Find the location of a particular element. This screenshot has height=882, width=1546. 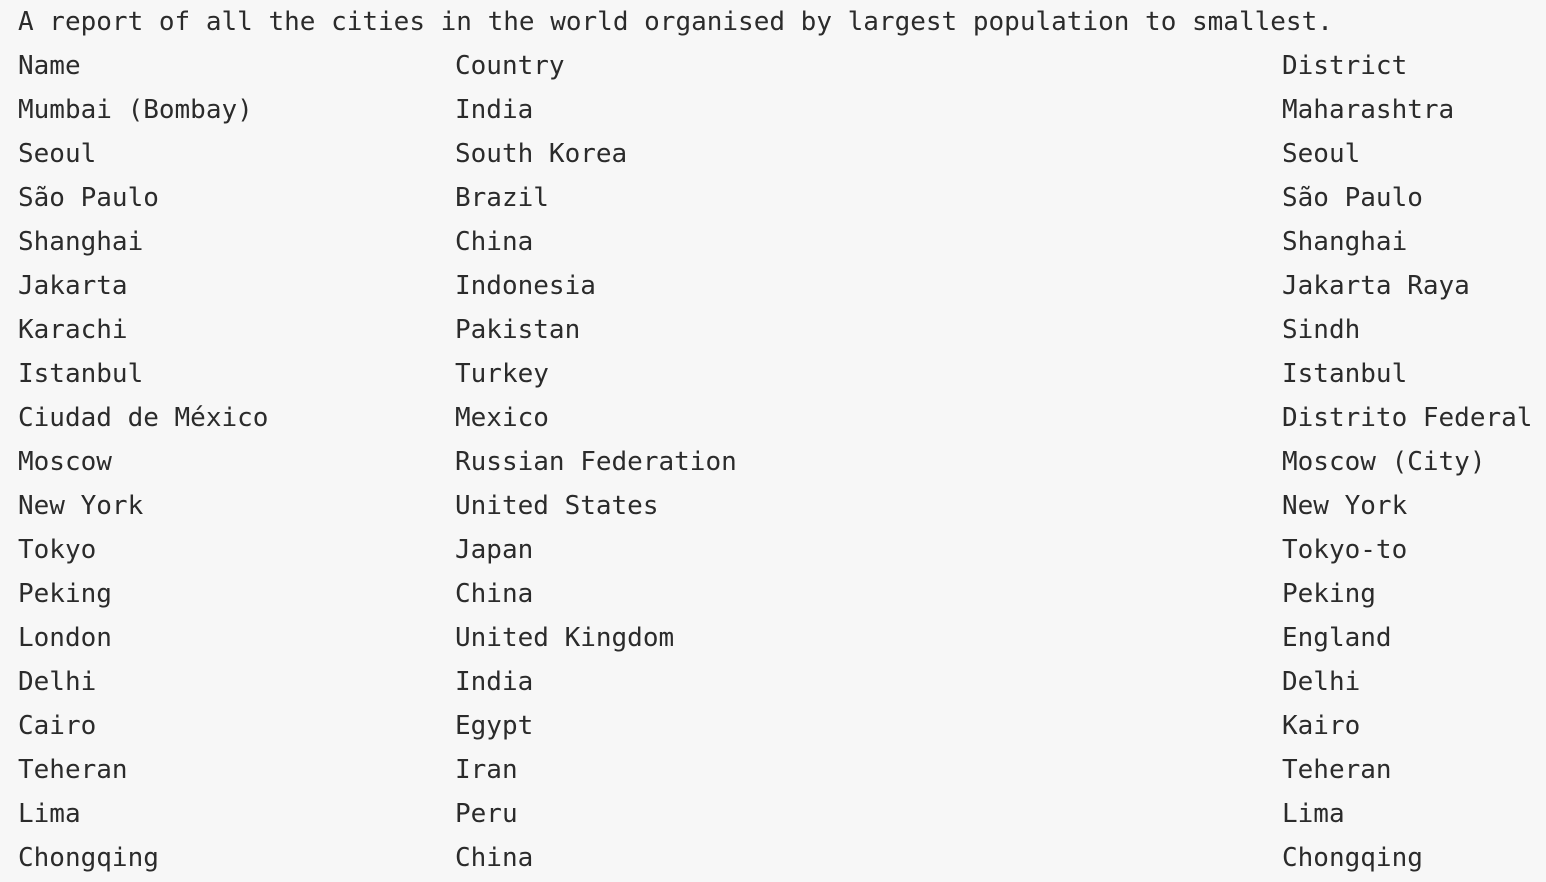

cell-name: Mumbai (Bombay) is located at coordinates (135, 110).